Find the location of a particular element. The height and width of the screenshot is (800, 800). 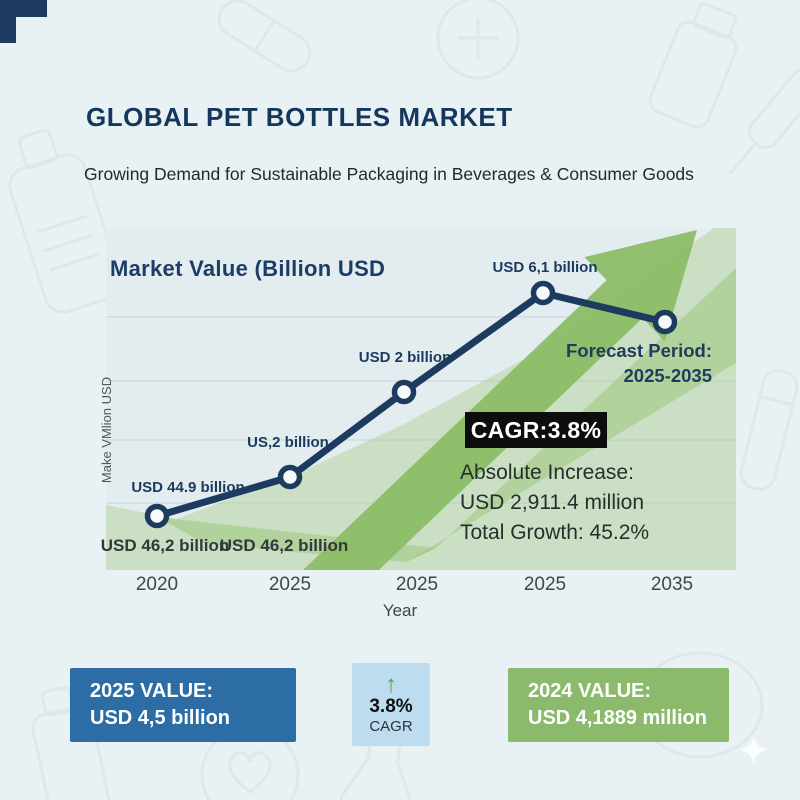

test-tube-icon is located at coordinates (769, 430).